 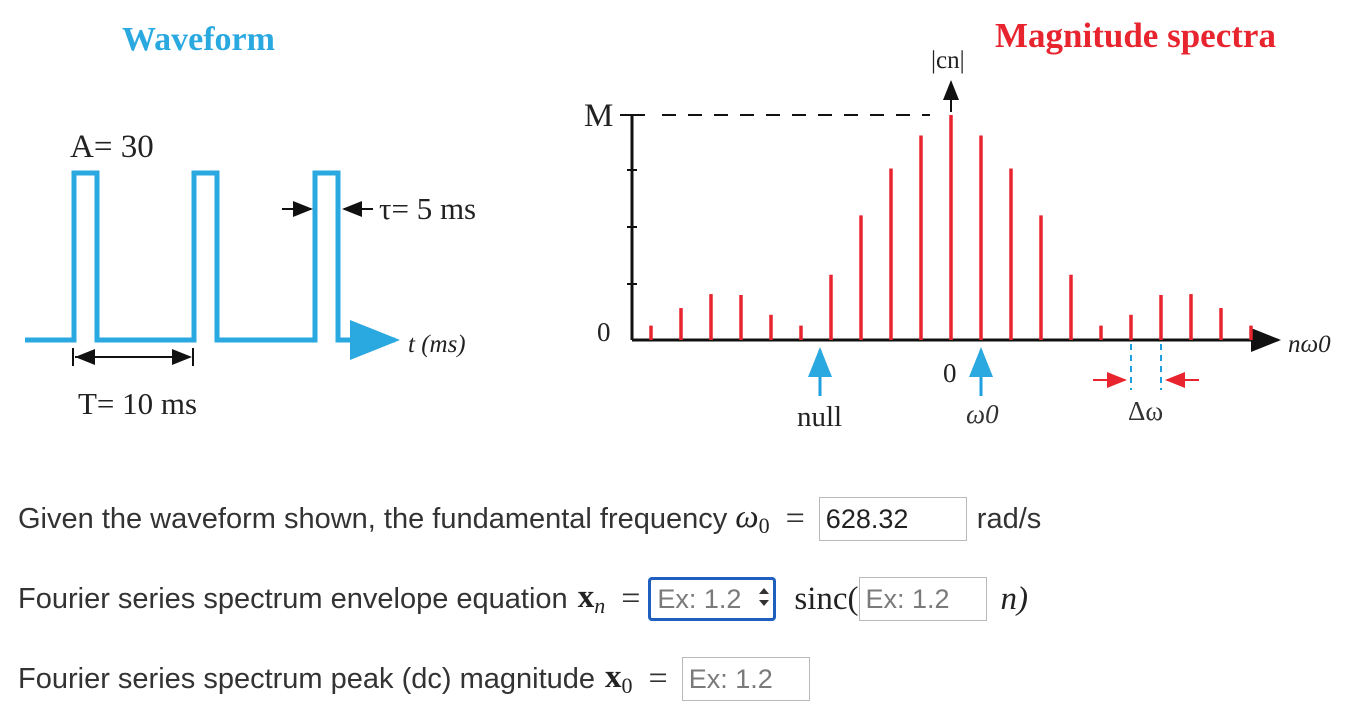 I want to click on delta-omega-label: Δω, so click(x=1145, y=411).